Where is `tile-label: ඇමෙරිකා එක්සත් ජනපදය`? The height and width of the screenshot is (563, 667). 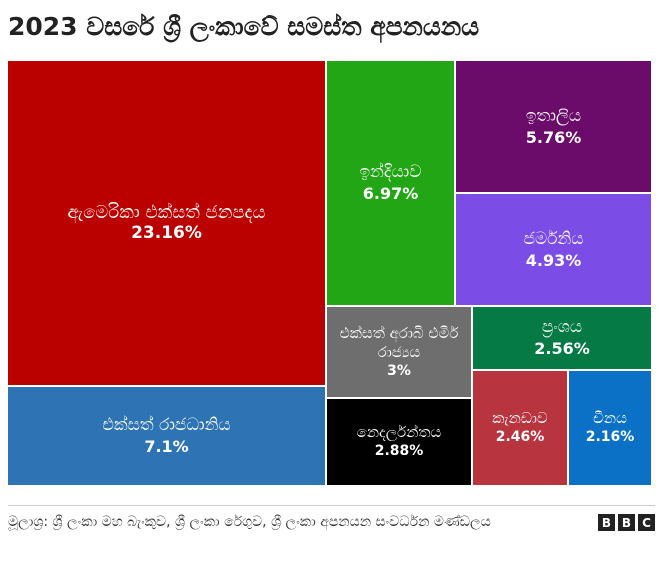
tile-label: ඇමෙරිකා එක්සත් ජනපදය is located at coordinates (166, 212).